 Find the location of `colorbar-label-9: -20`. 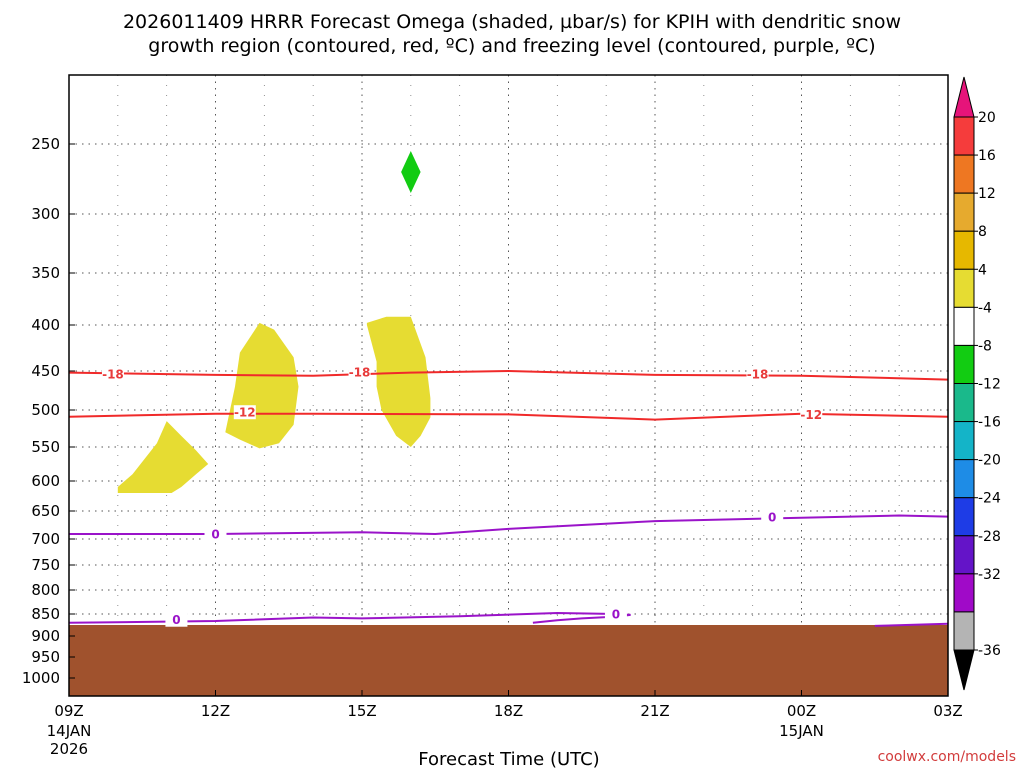

colorbar-label-9: -20 is located at coordinates (989, 461).